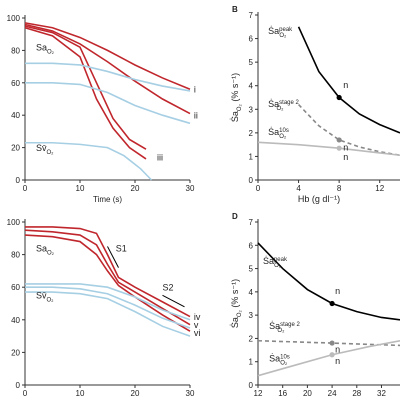 This screenshot has width=400, height=400. Describe the element at coordinates (113, 257) in the screenshot. I see `marker-line` at that location.